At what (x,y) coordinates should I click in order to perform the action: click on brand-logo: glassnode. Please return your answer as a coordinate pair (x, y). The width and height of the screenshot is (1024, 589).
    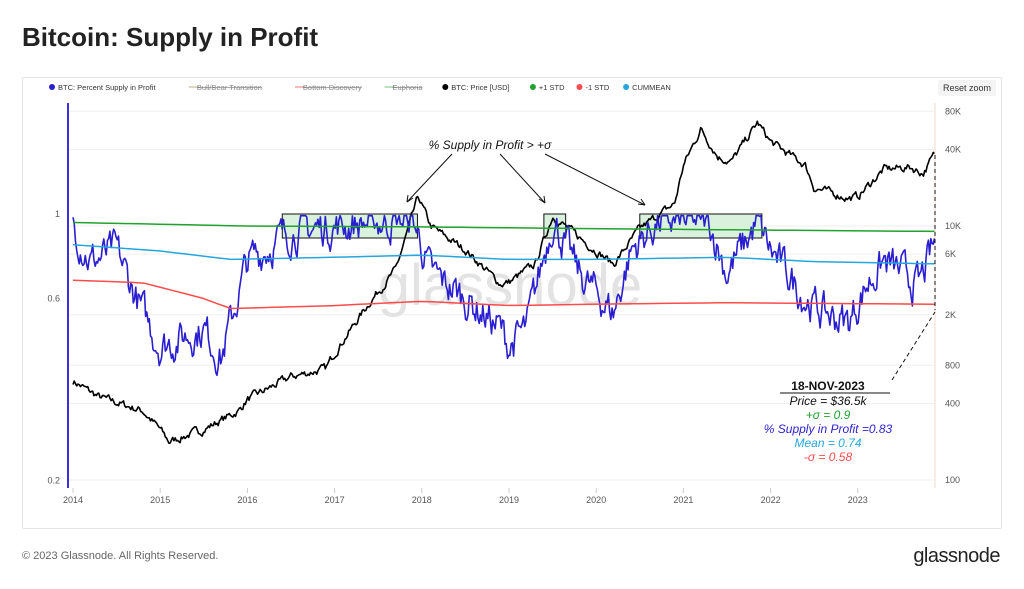
    Looking at the image, I should click on (956, 556).